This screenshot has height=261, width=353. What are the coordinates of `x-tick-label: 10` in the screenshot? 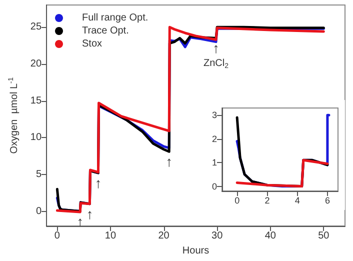 It's located at (110, 236).